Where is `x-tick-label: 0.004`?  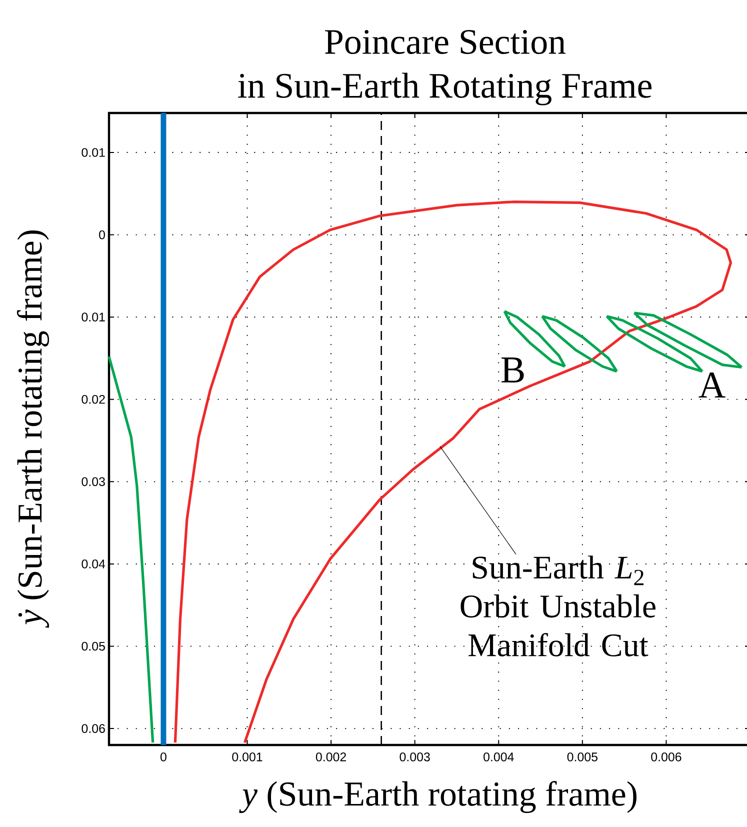 x-tick-label: 0.004 is located at coordinates (499, 757).